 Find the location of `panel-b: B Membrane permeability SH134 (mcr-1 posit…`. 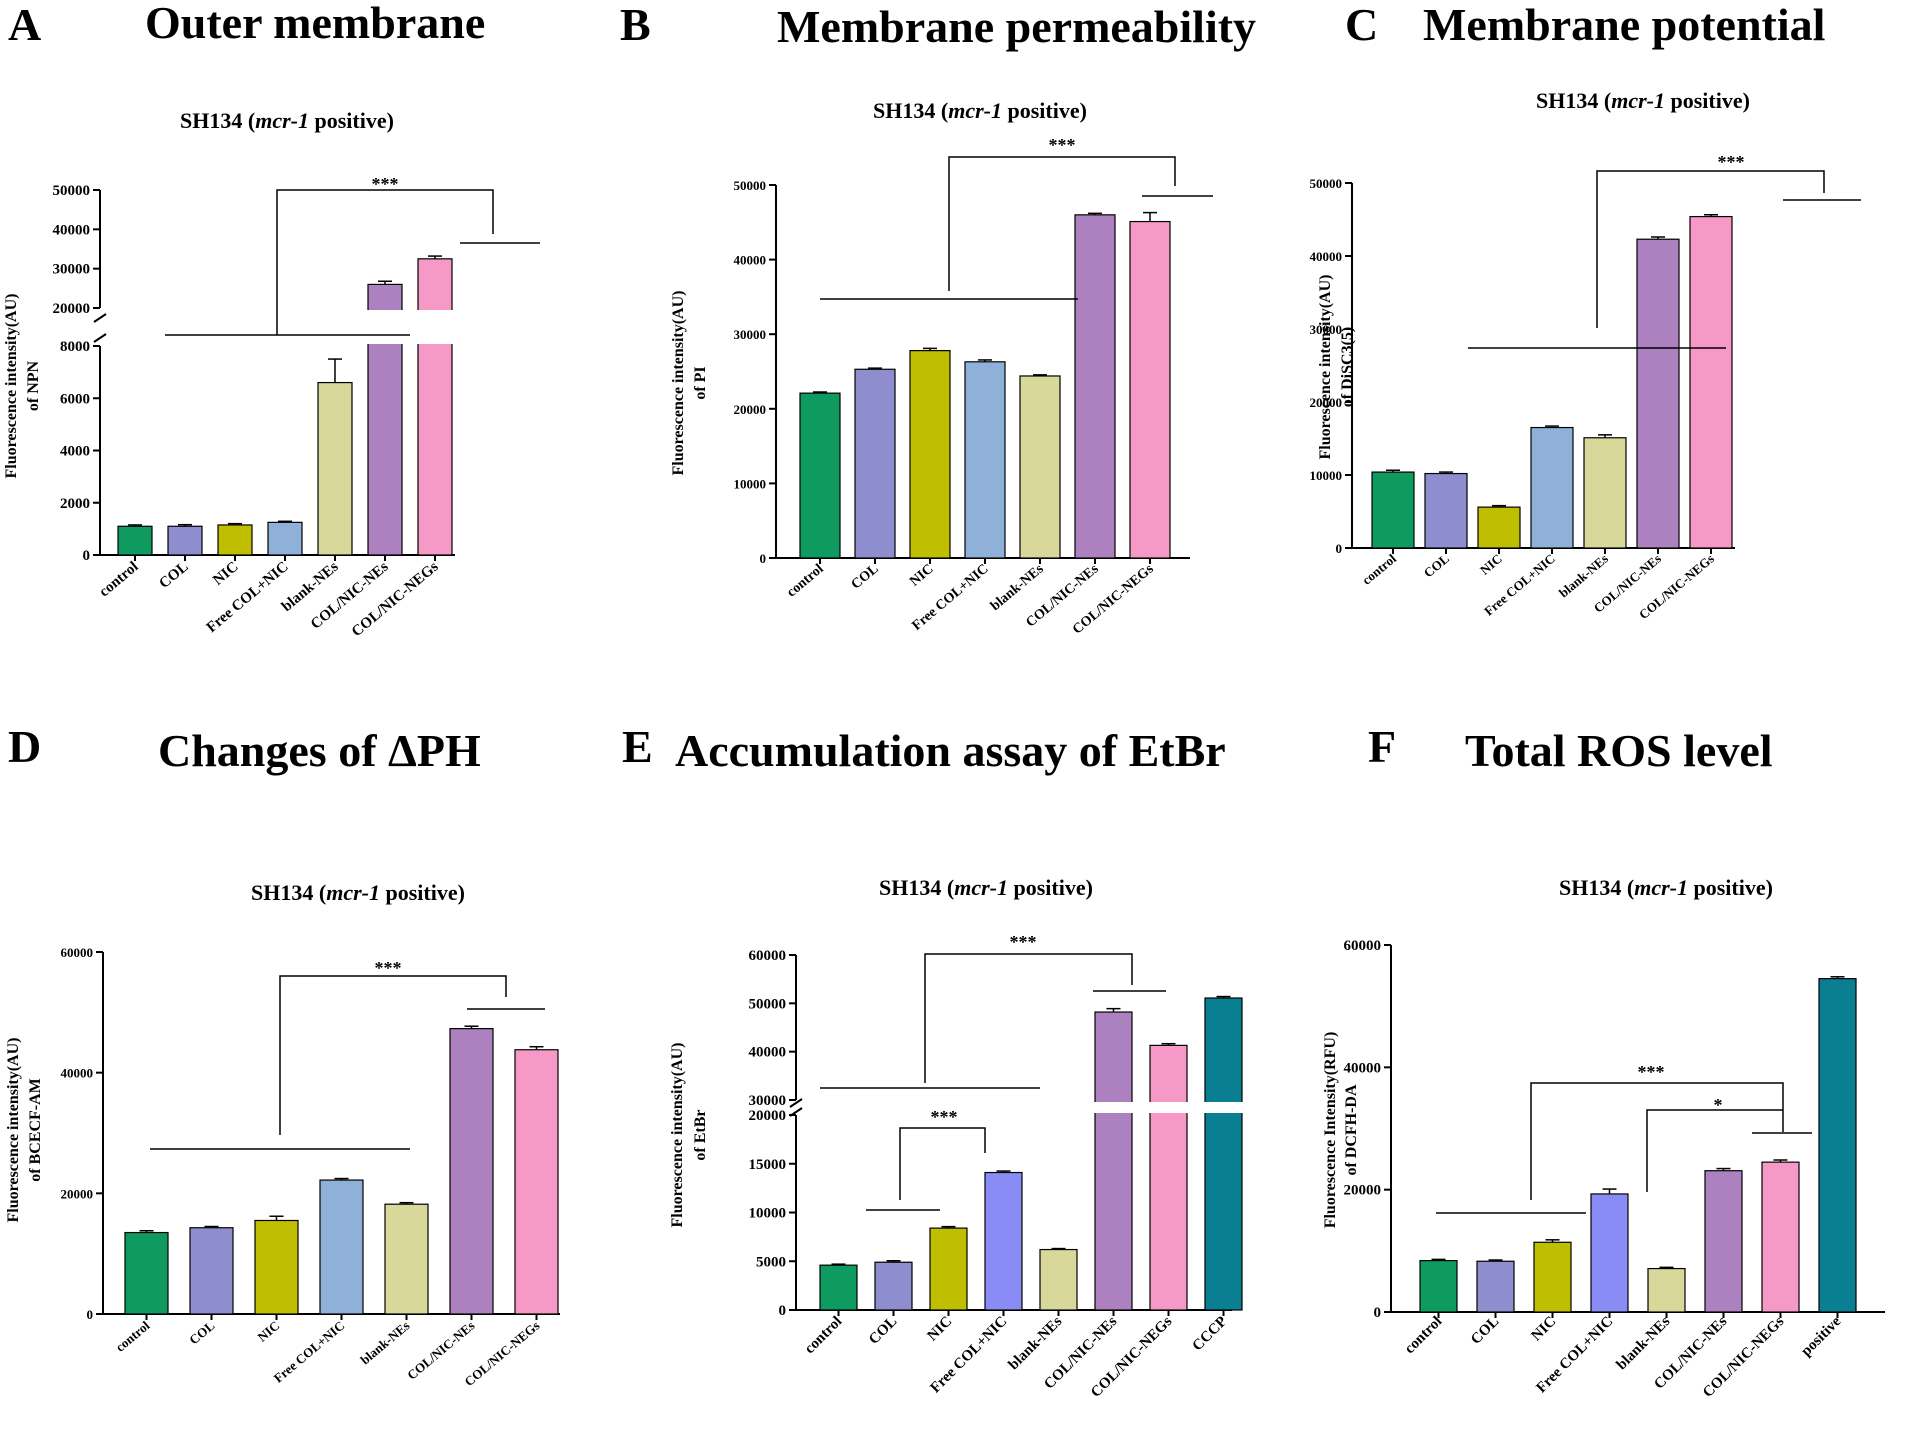

panel-b: B Membrane permeability SH134 (mcr-1 posit… is located at coordinates (938, 319).